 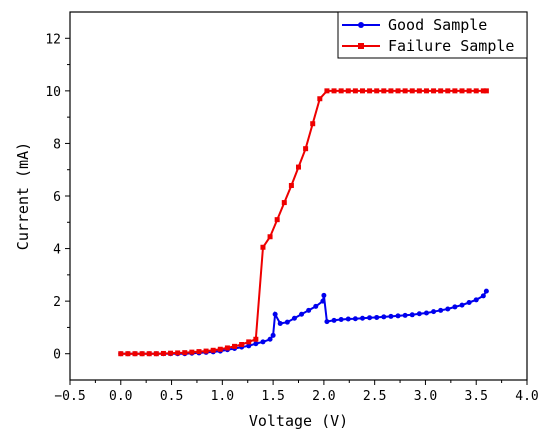 I want to click on y-tick-label: 10, so click(x=53, y=92).